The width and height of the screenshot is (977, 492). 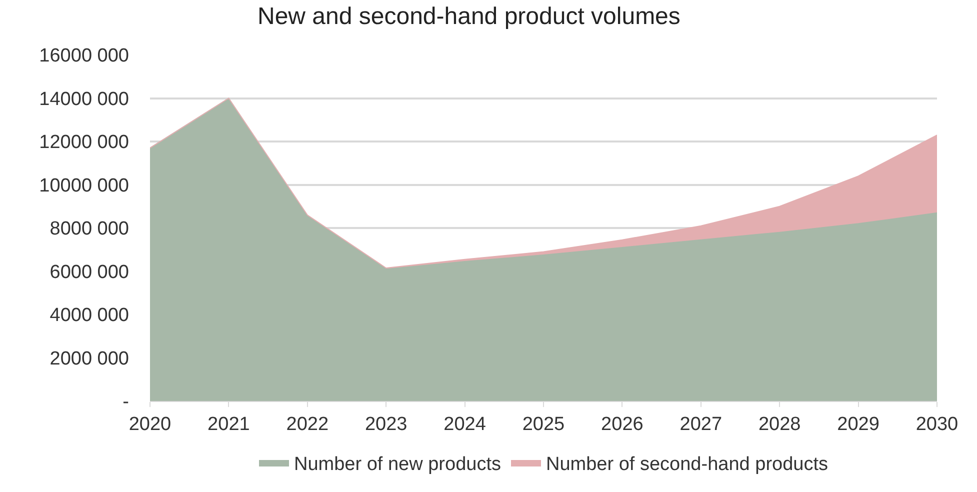 What do you see at coordinates (84, 99) in the screenshot?
I see `y-tick-label: 14000 000` at bounding box center [84, 99].